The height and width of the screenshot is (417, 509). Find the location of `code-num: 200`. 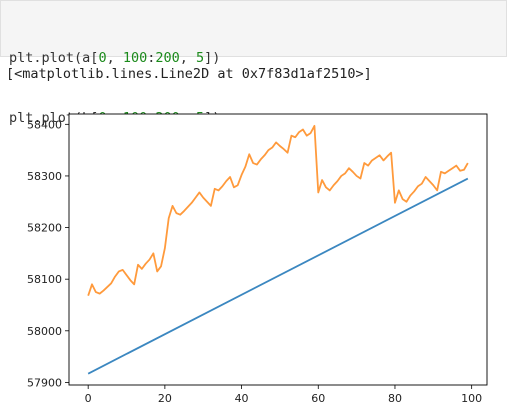

code-num: 200 is located at coordinates (167, 58).